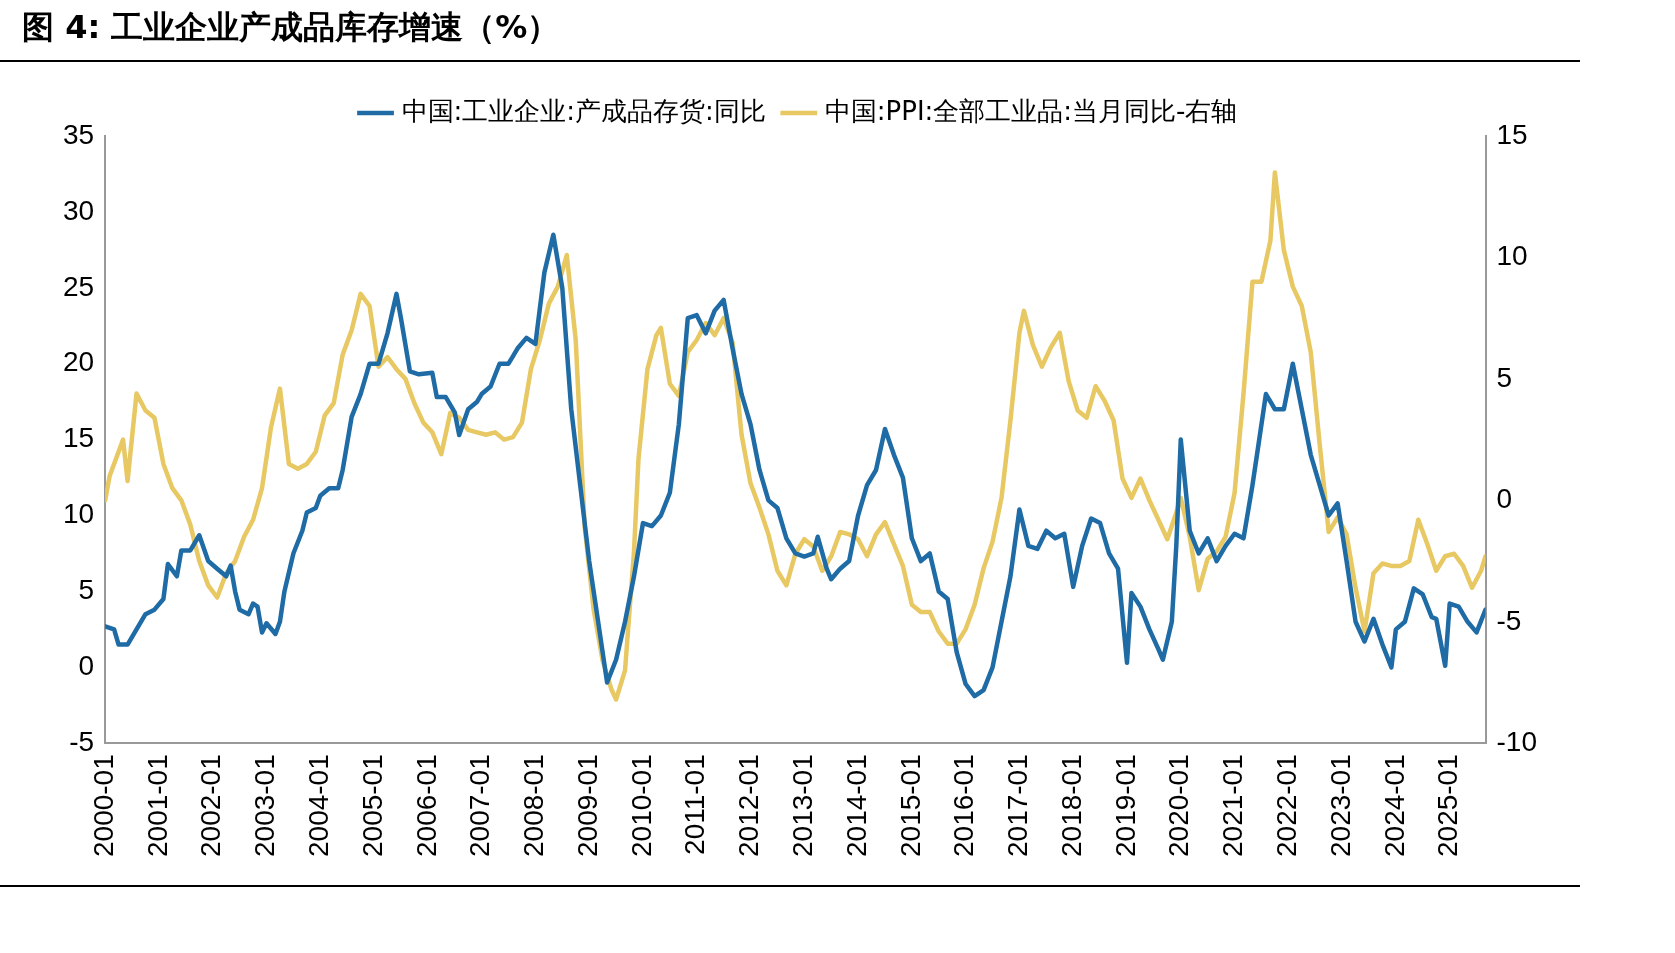  Describe the element at coordinates (583, 110) in the screenshot. I see `legend-label: 中国:工业企业:产成品存货:同比` at that location.